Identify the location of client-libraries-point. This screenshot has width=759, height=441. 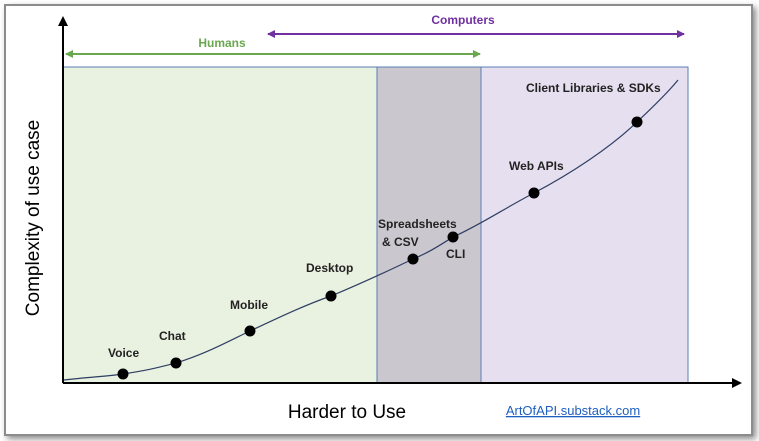
(637, 122).